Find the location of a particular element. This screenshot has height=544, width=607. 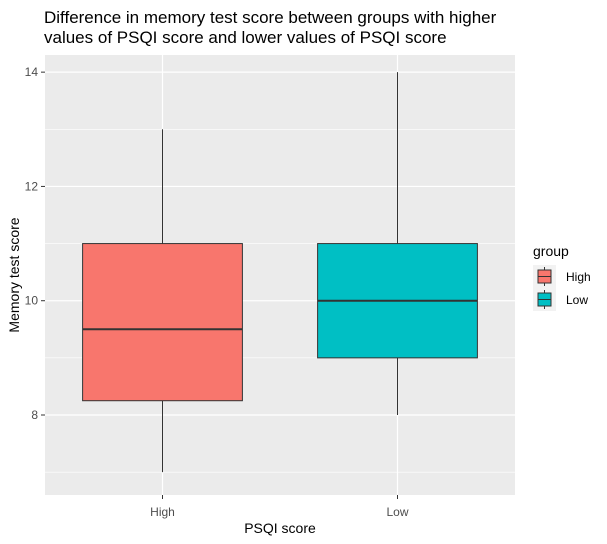

box-iqr is located at coordinates (162, 322).